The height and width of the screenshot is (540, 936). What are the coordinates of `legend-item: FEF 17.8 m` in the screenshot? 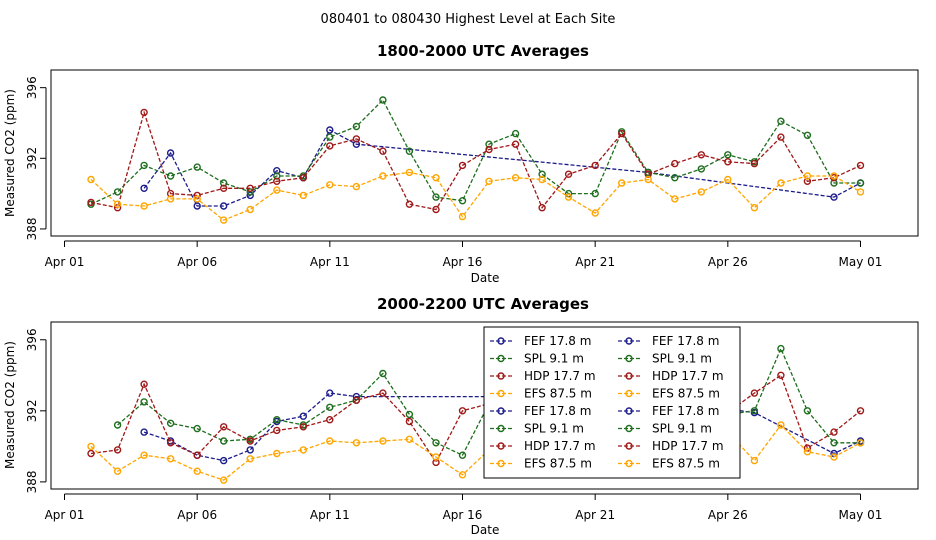 It's located at (668, 341).